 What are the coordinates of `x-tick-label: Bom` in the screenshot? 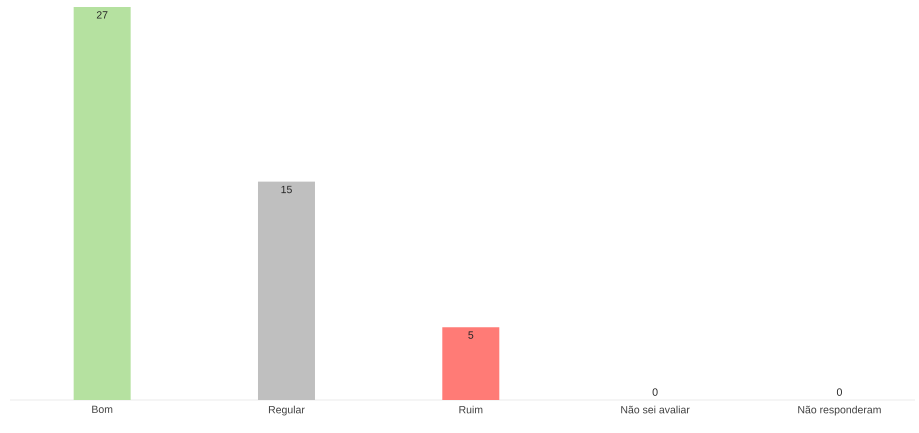 It's located at (102, 410).